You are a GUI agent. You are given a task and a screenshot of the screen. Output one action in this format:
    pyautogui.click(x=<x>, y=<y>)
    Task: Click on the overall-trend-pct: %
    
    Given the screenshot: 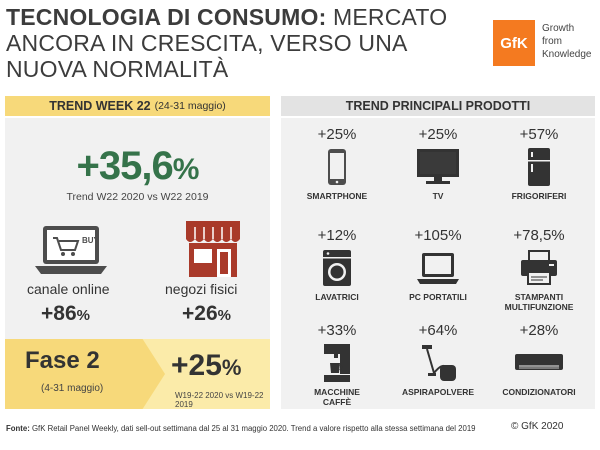 What is the action you would take?
    pyautogui.click(x=186, y=169)
    